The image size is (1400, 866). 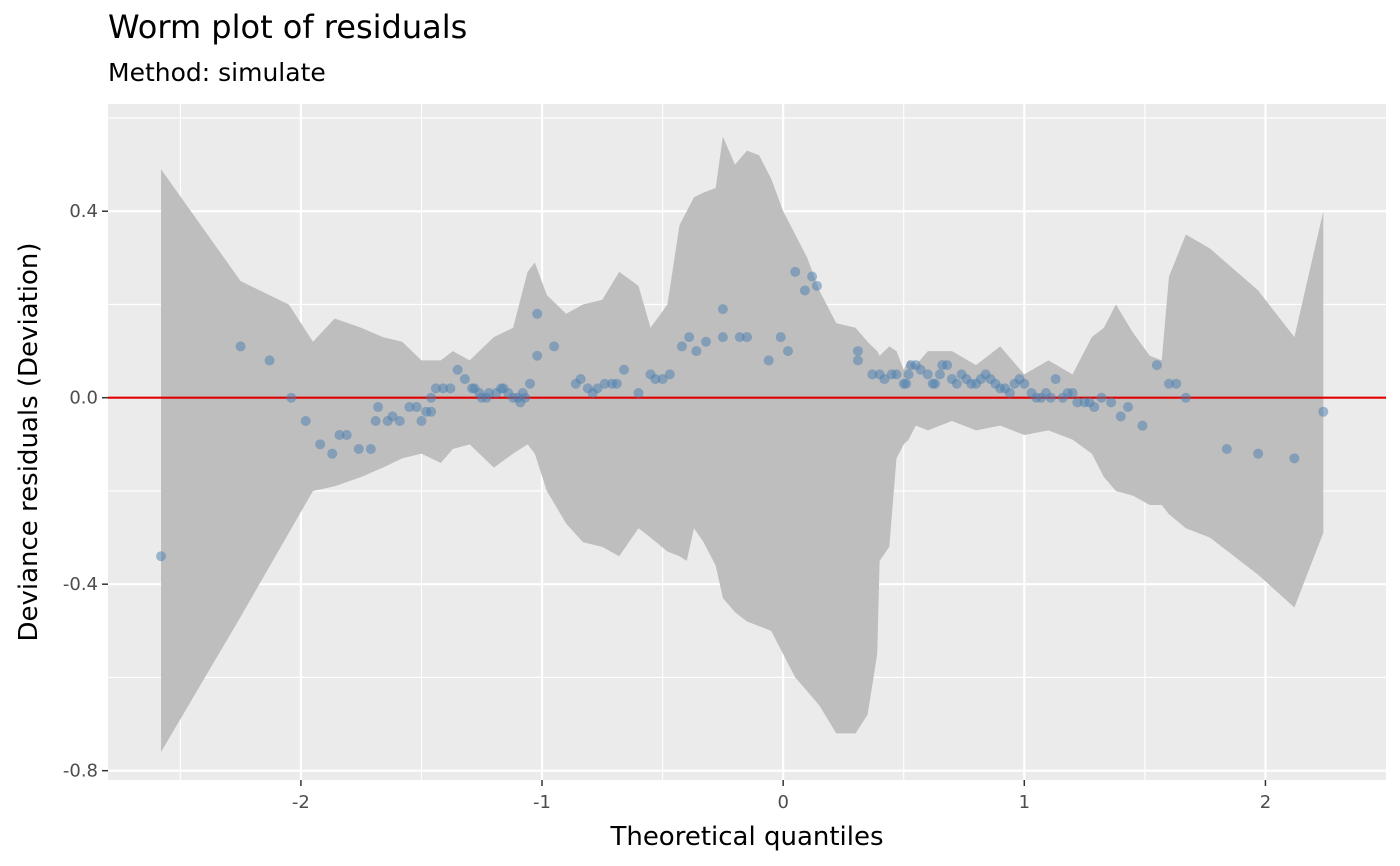 What do you see at coordinates (746, 837) in the screenshot?
I see `x-axis-title: Theoretical quantiles` at bounding box center [746, 837].